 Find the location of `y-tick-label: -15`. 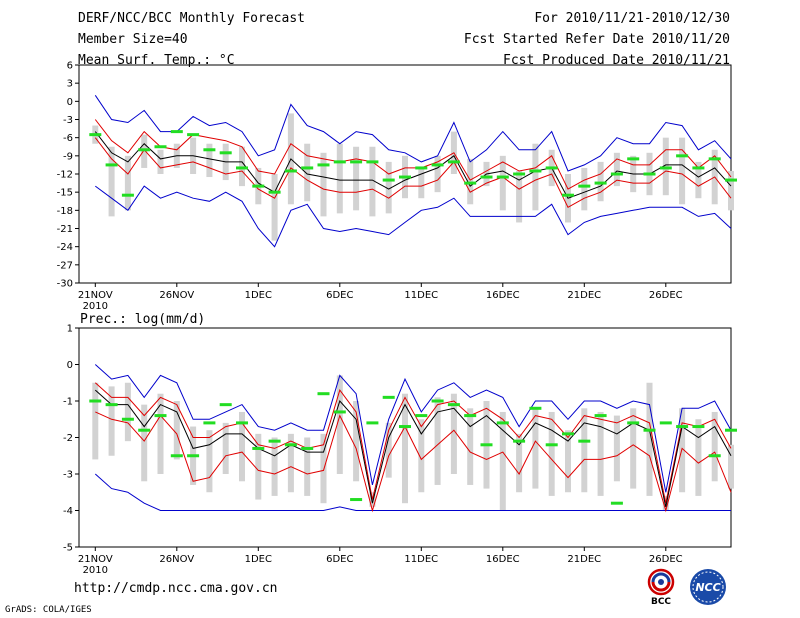

y-tick-label: -15 is located at coordinates (65, 193).